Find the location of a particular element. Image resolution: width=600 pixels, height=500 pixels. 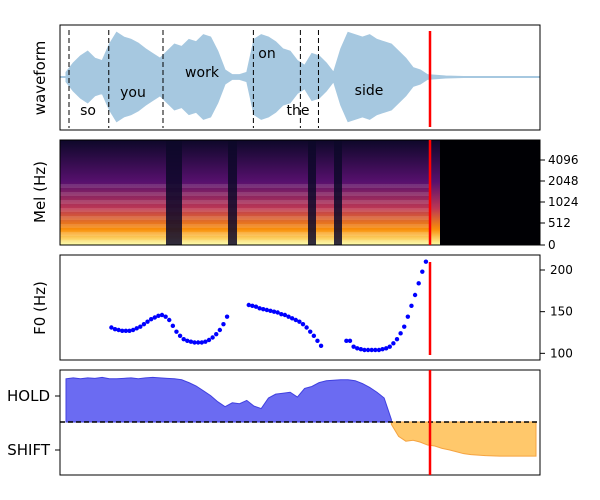

f0-tick-label: 200 is located at coordinates (561, 270).